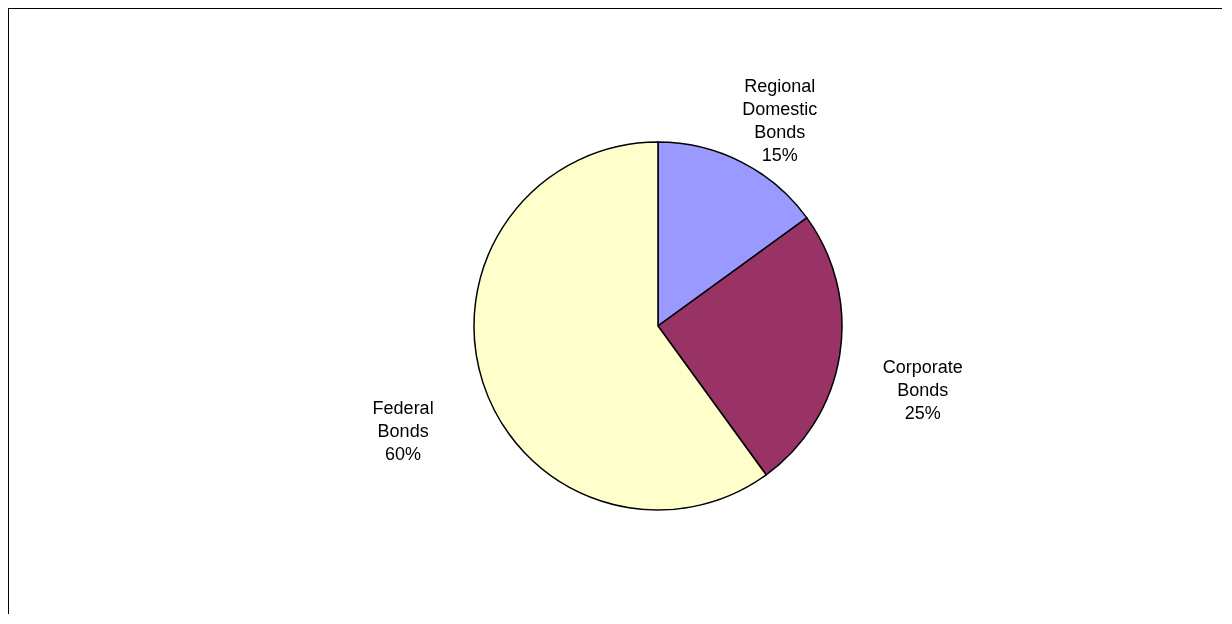  What do you see at coordinates (780, 109) in the screenshot?
I see `slice-label: Regional Domestic Bonds` at bounding box center [780, 109].